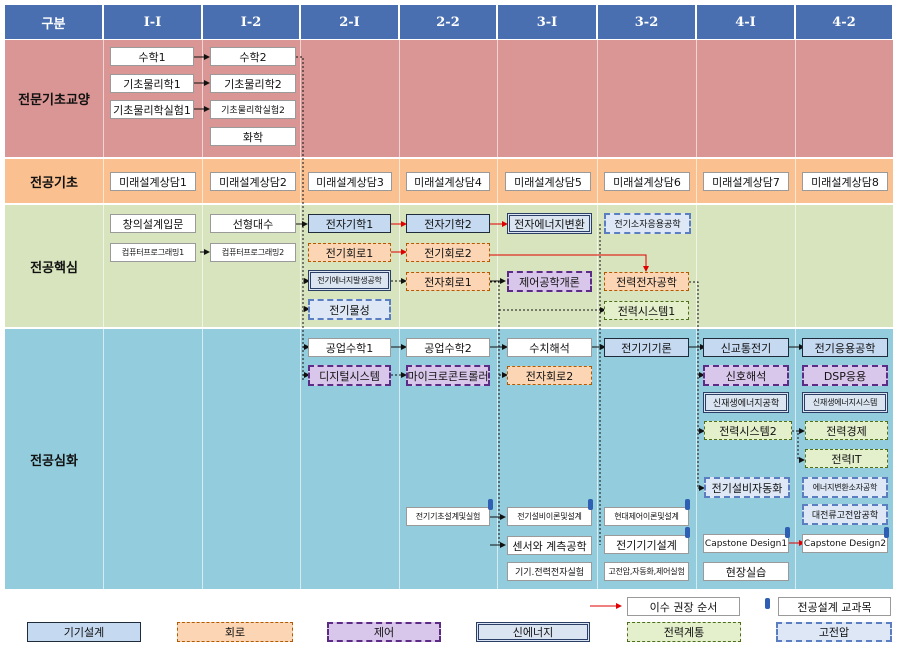 This screenshot has width=900, height=650. What do you see at coordinates (549, 281) in the screenshot?
I see `course-control-eng: 제어공학개론` at bounding box center [549, 281].